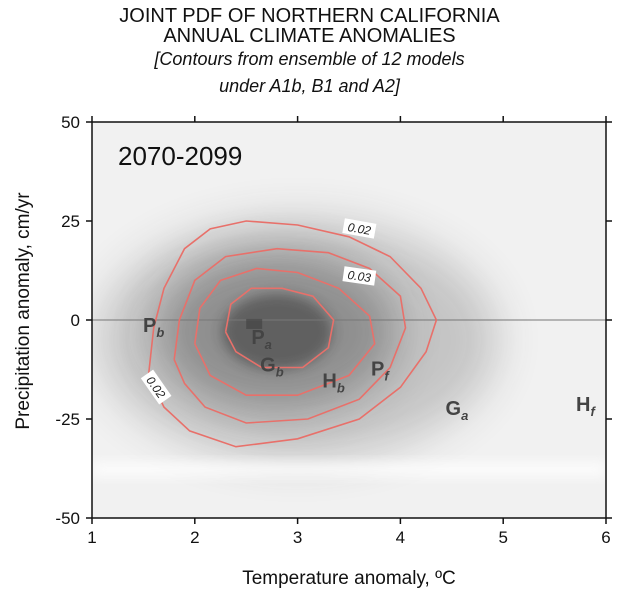  I want to click on y-axis-label: Precipitation anomaly, cm/yr, so click(23, 311).